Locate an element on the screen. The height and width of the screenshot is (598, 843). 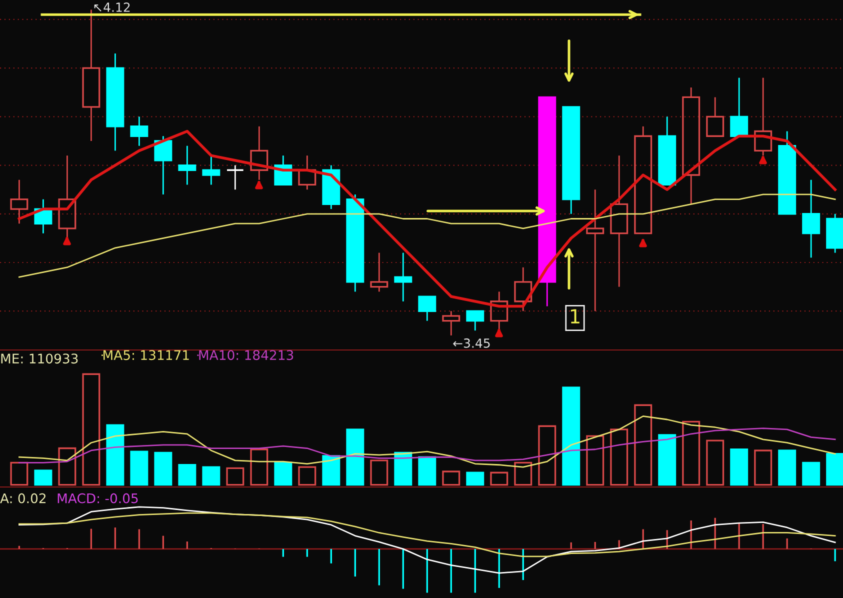
chart-title: ME: 110933 is located at coordinates (39, 359).